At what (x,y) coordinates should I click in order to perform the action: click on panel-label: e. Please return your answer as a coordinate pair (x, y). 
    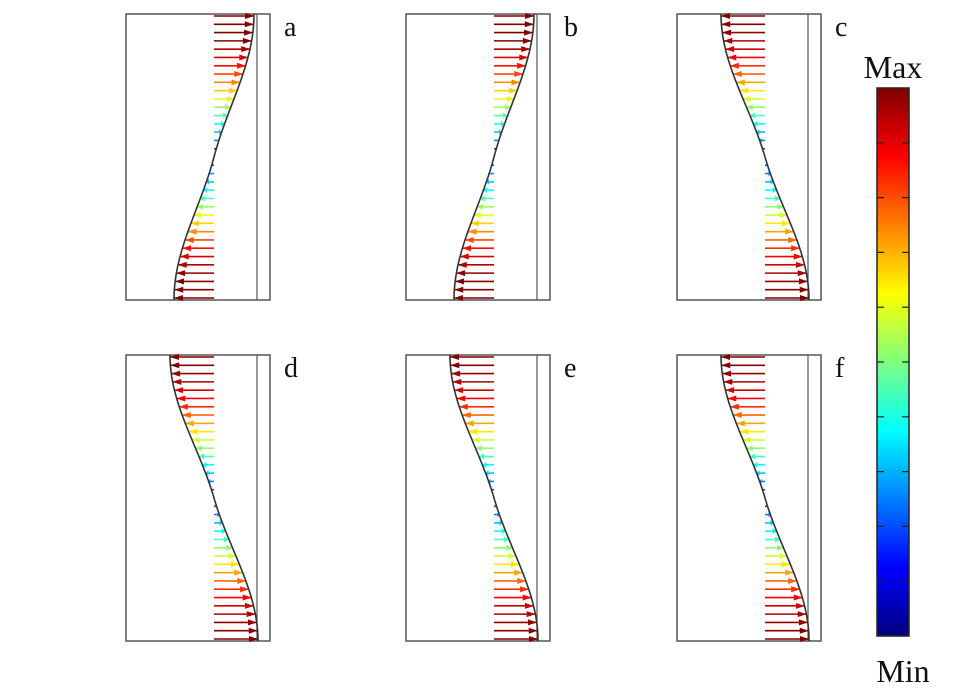
    Looking at the image, I should click on (570, 368).